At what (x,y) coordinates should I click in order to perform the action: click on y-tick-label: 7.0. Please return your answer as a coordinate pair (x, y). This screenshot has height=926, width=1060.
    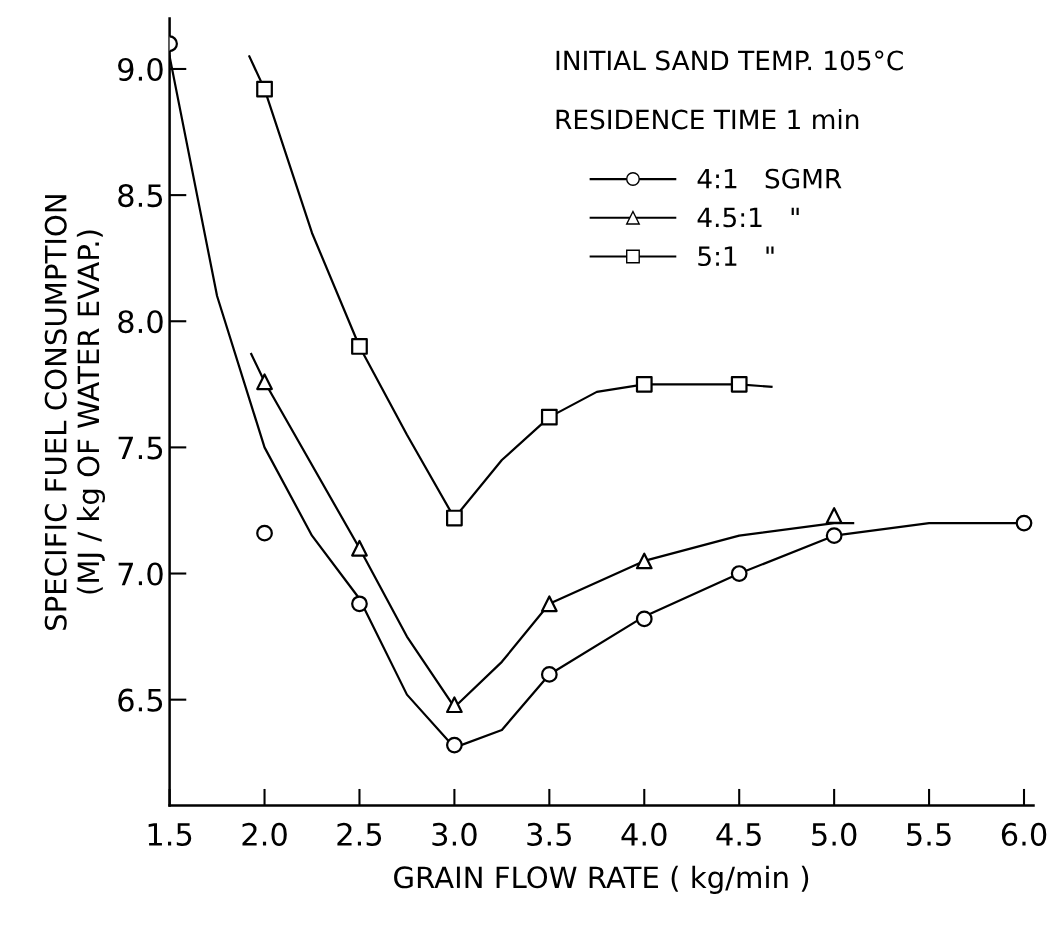
    Looking at the image, I should click on (140, 574).